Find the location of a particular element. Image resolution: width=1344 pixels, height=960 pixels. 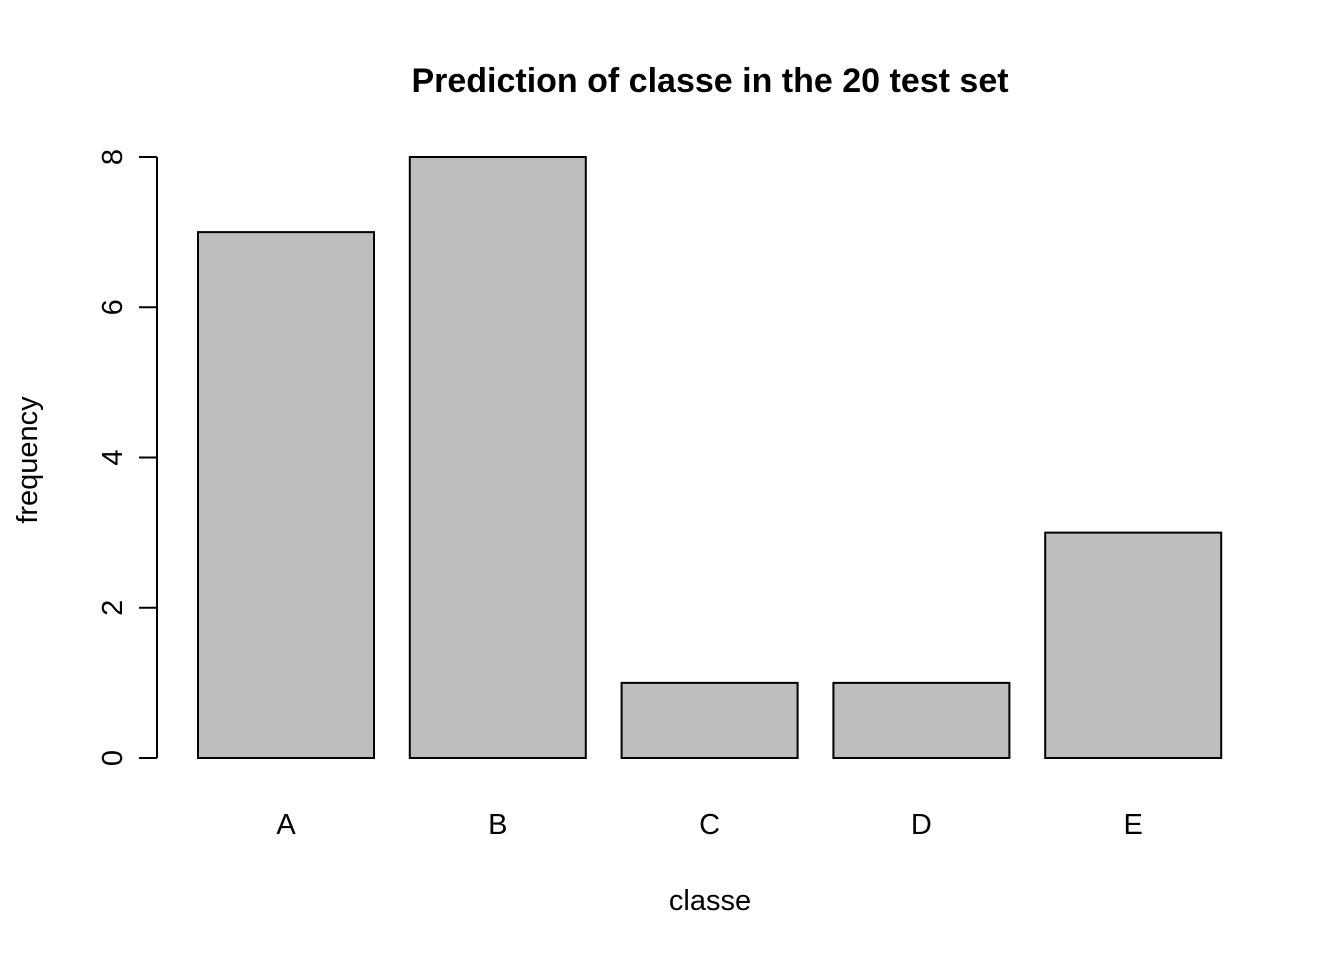

chart-title: Prediction of classe in the 20 test set is located at coordinates (709, 81).